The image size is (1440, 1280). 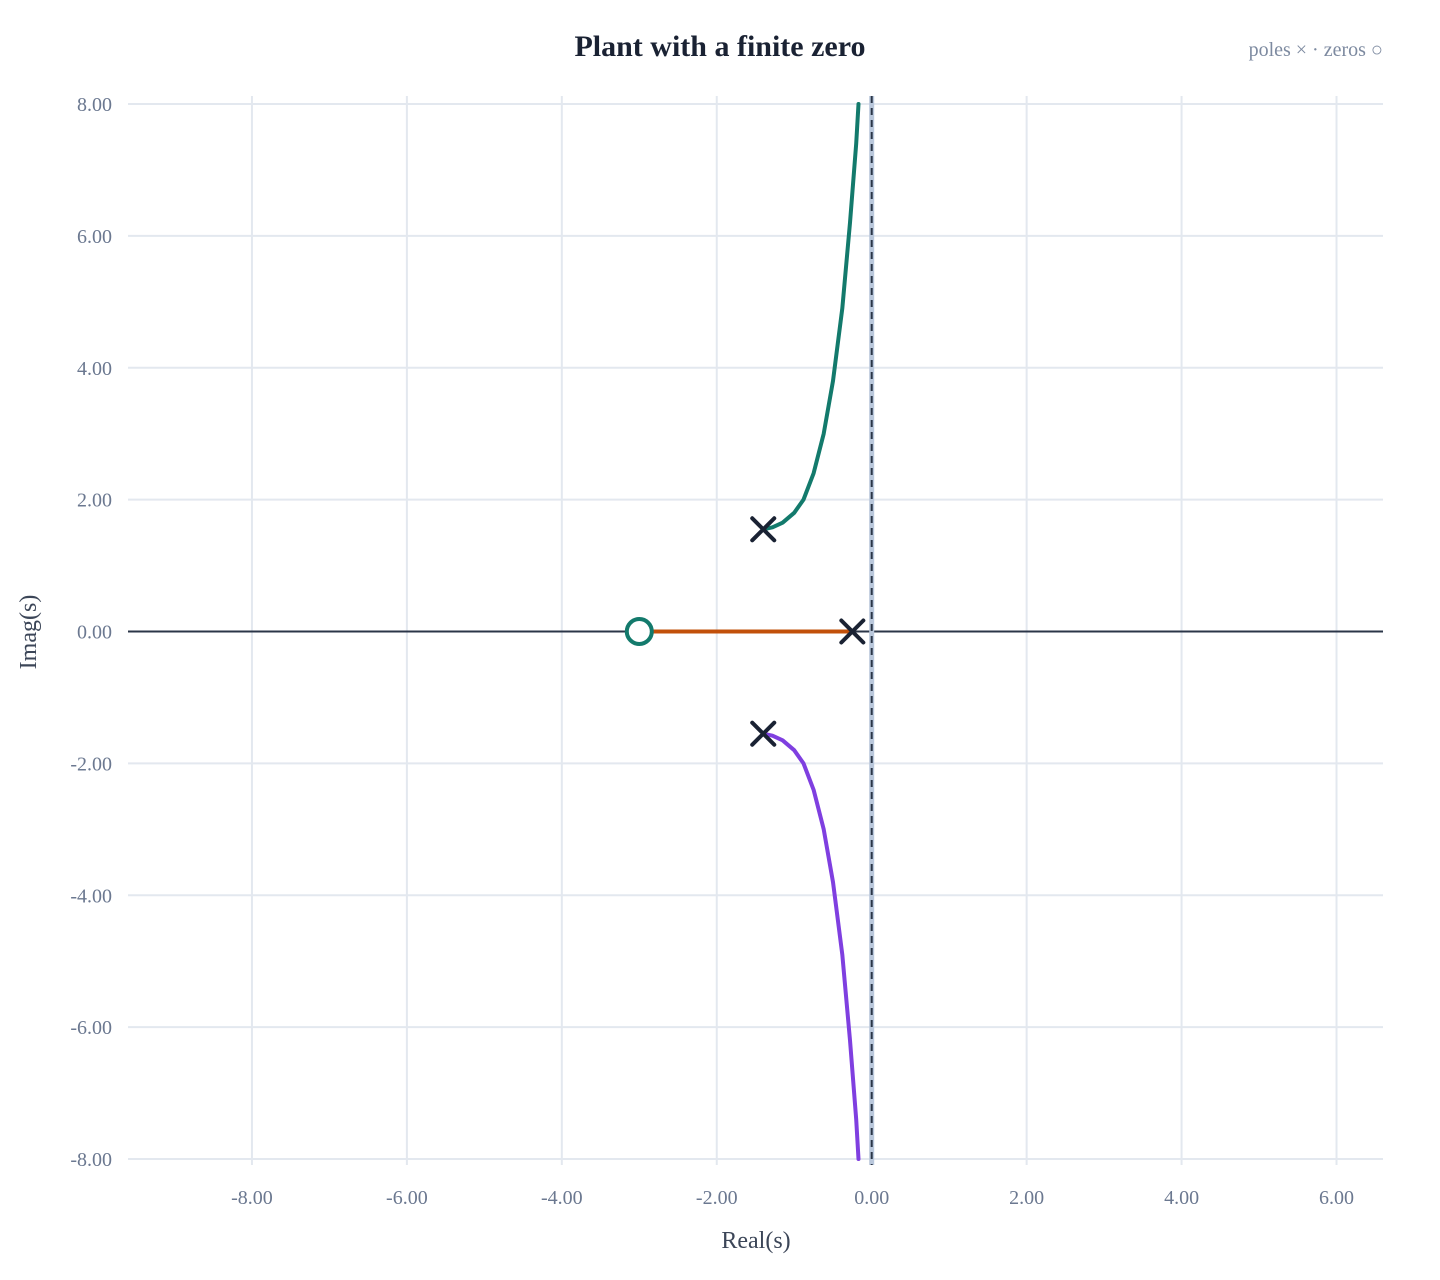 What do you see at coordinates (29, 632) in the screenshot?
I see `y-axis-label: Imag(s)` at bounding box center [29, 632].